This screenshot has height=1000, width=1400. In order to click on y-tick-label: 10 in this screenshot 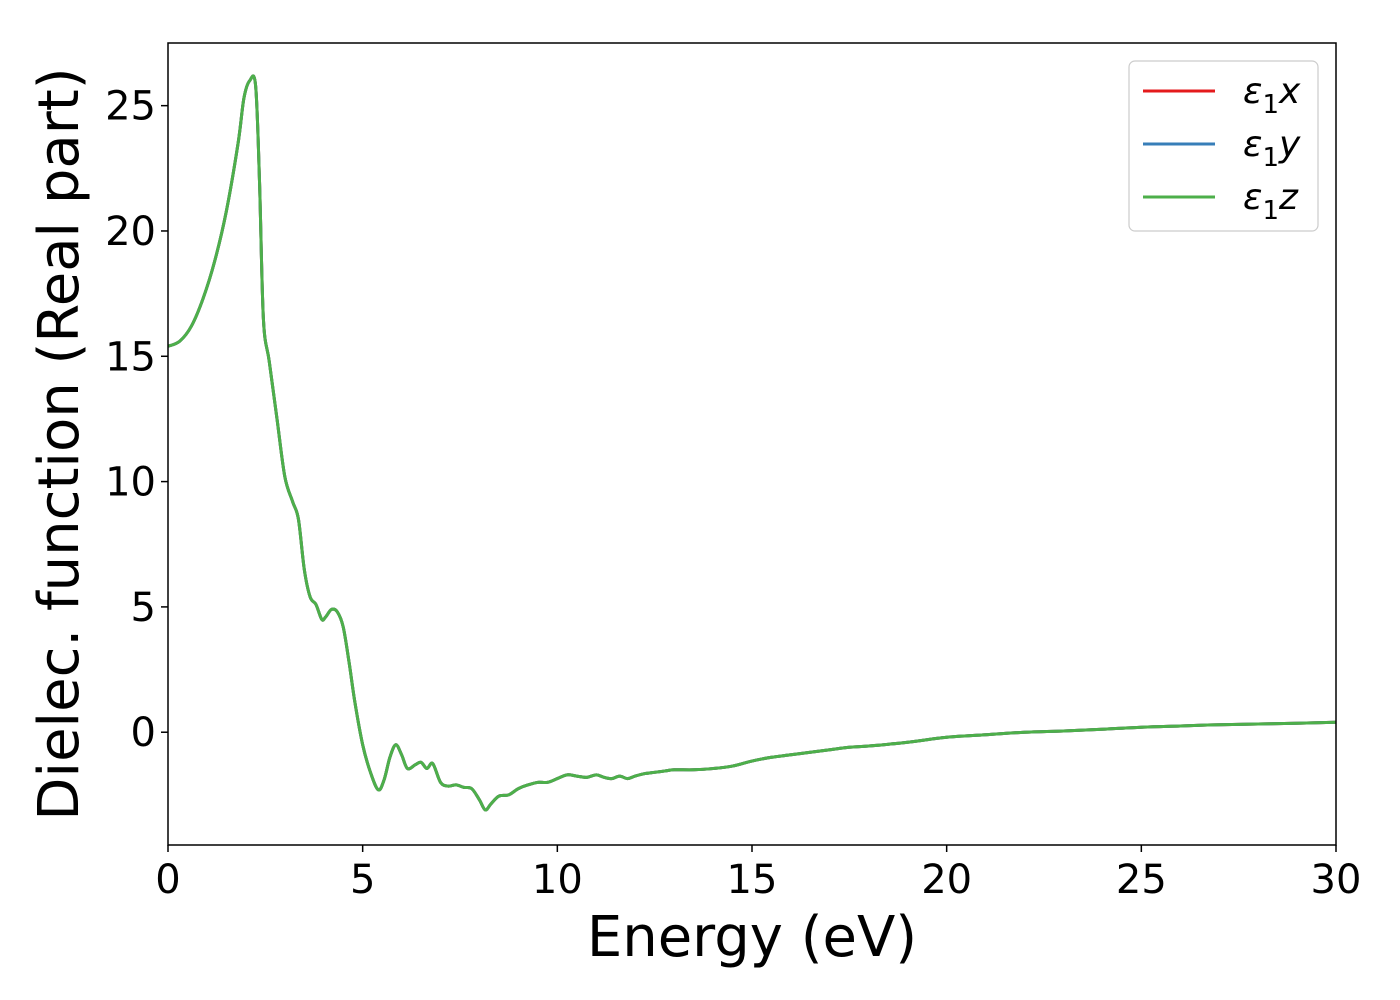, I will do `click(130, 483)`.